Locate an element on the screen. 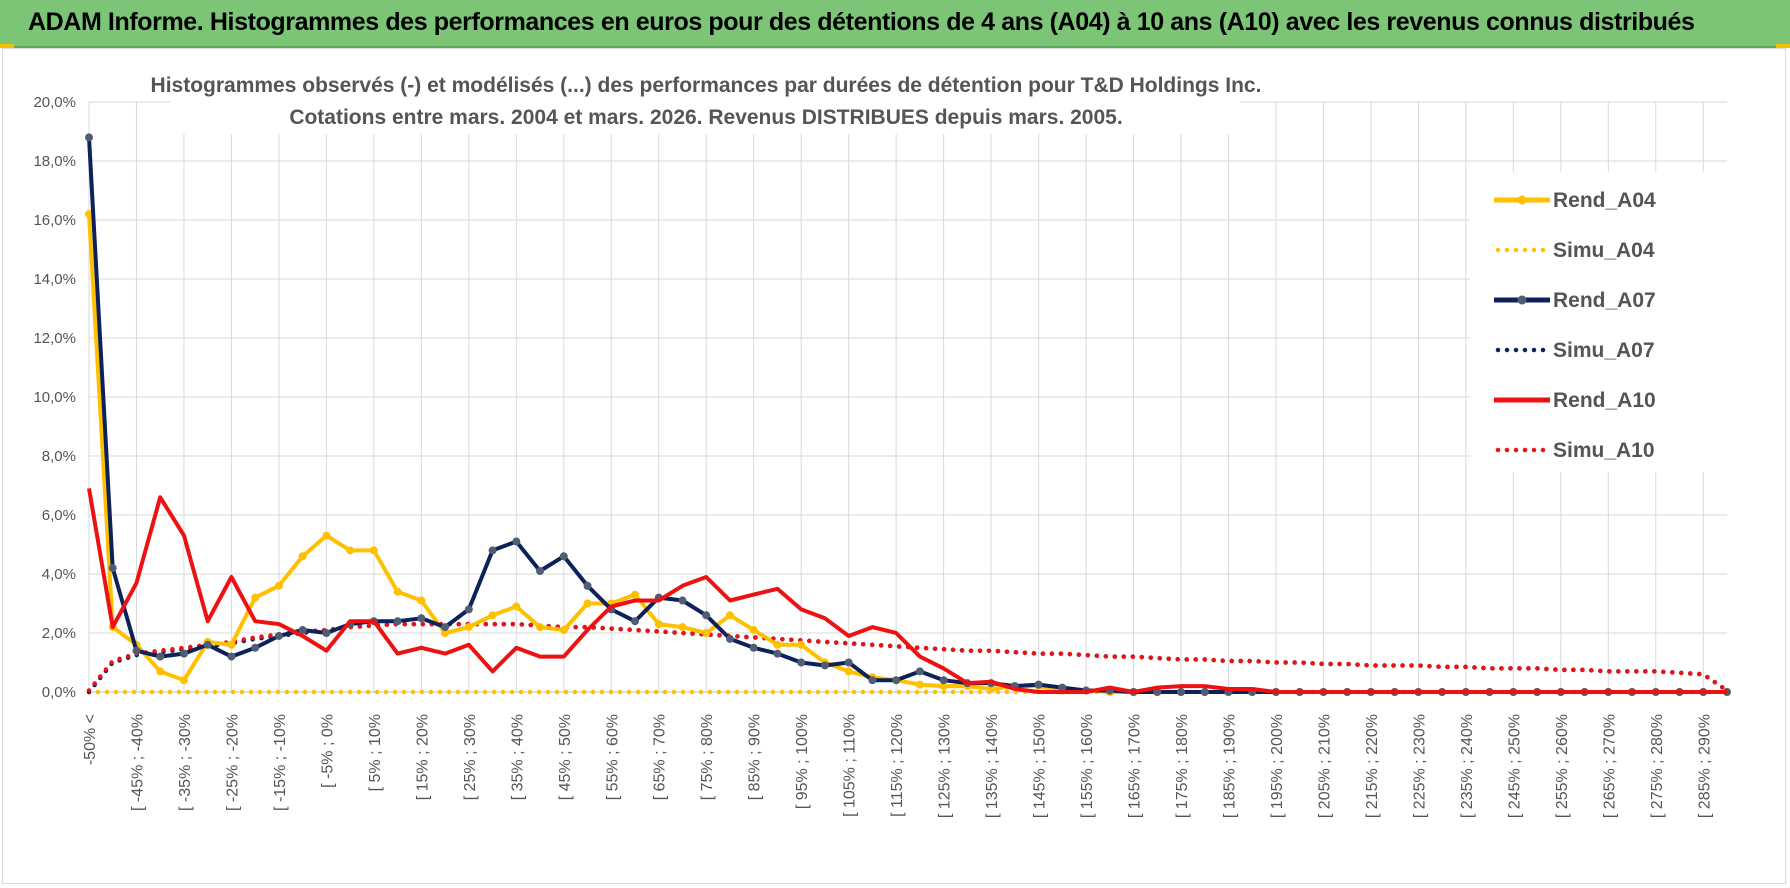  x-tick-label: [ 135% ; 140% is located at coordinates (992, 766).